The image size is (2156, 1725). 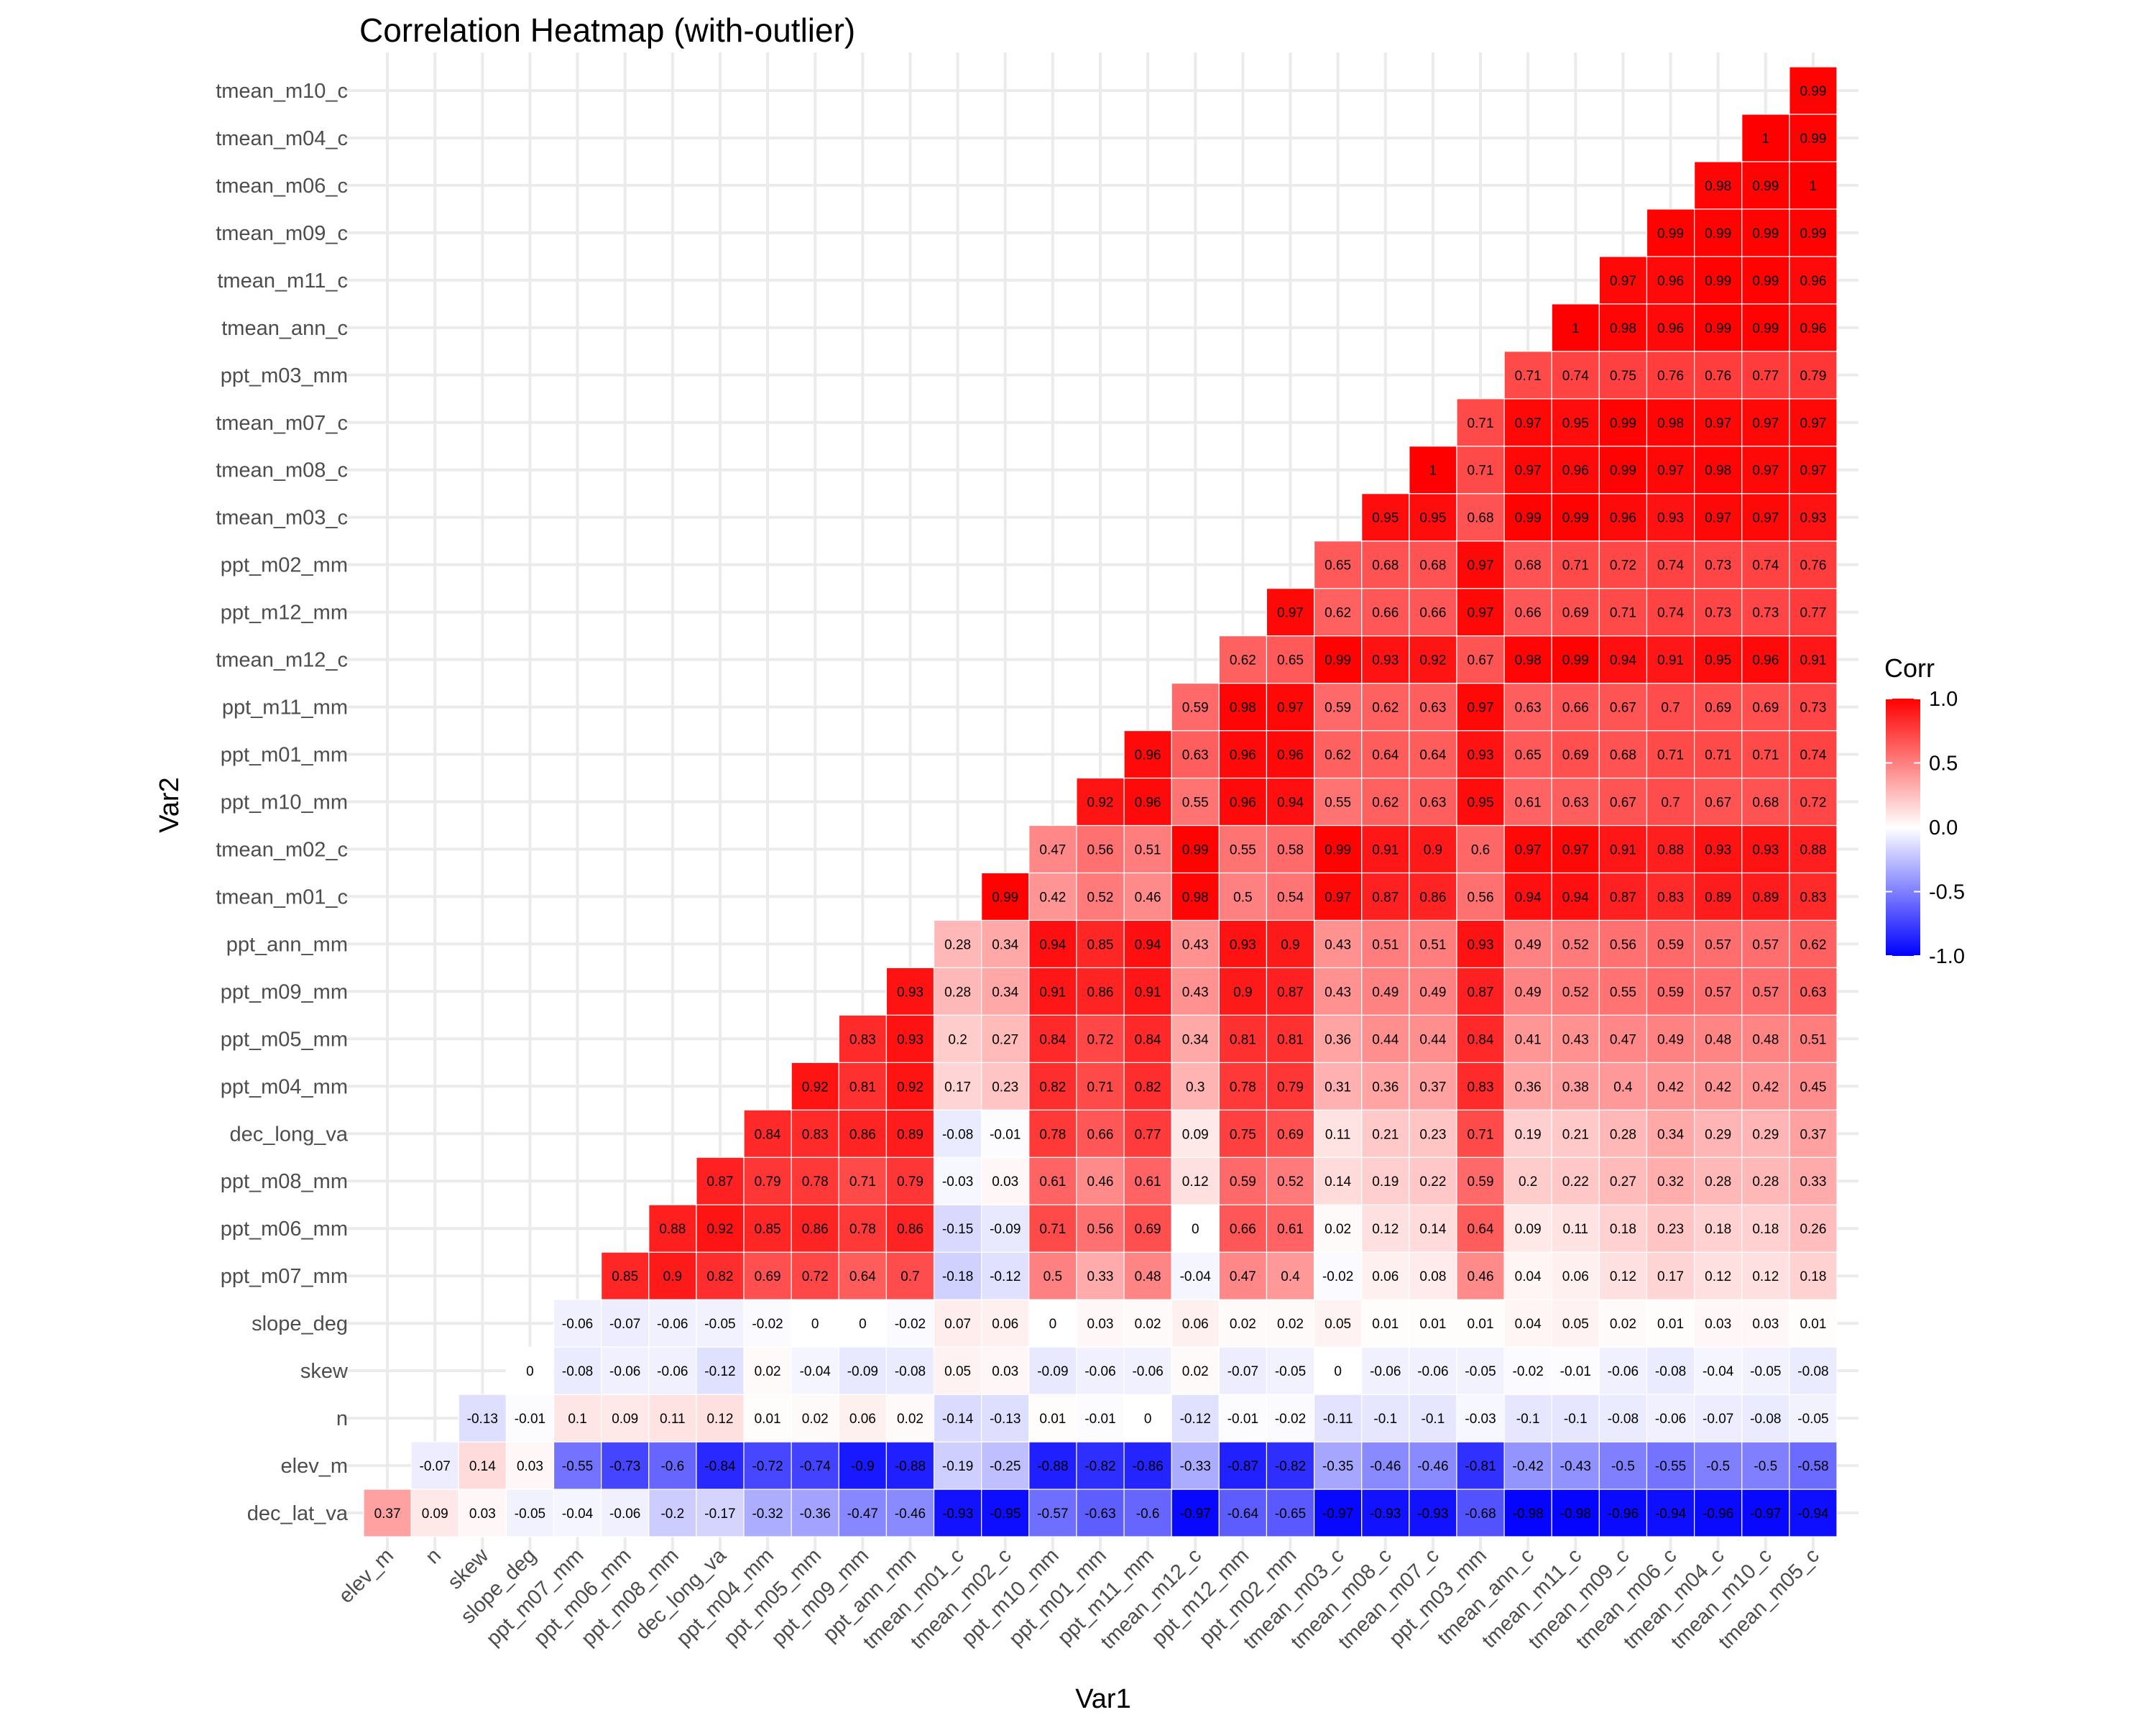 I want to click on cell-value-label: 0.85, so click(x=625, y=1276).